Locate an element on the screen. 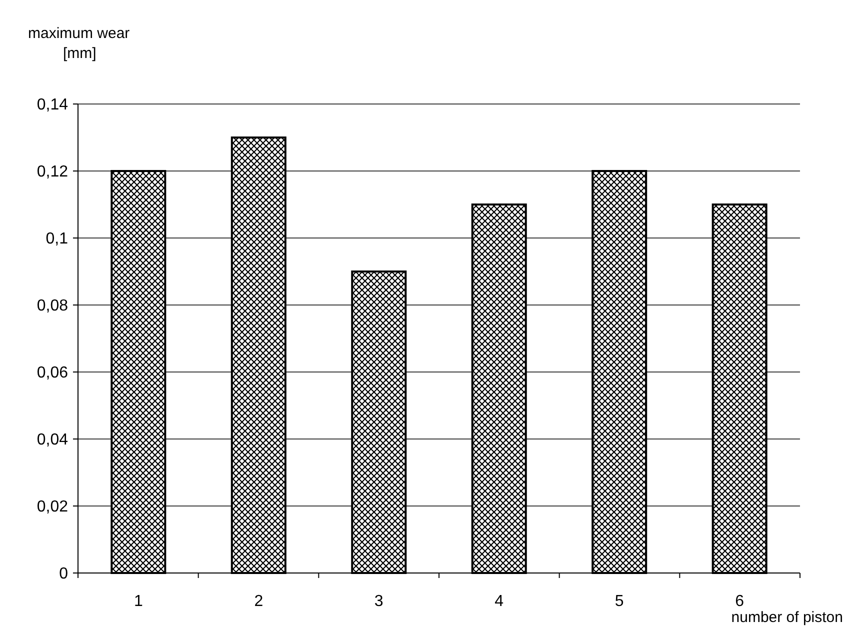 The width and height of the screenshot is (855, 637). y-axis-title: maximum wear [mm] is located at coordinates (79, 43).